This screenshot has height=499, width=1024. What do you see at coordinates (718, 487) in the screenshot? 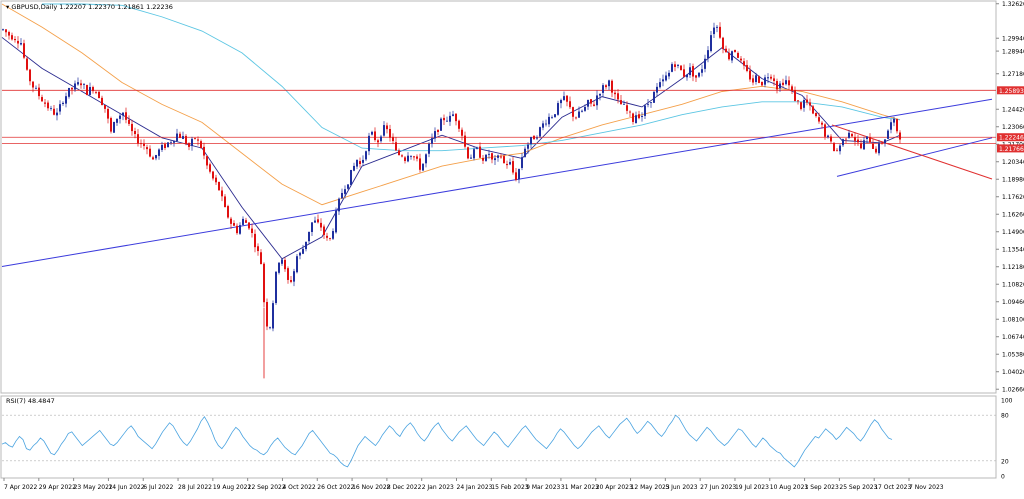
I see `x-tick-label: 27 Jun 2023` at bounding box center [718, 487].